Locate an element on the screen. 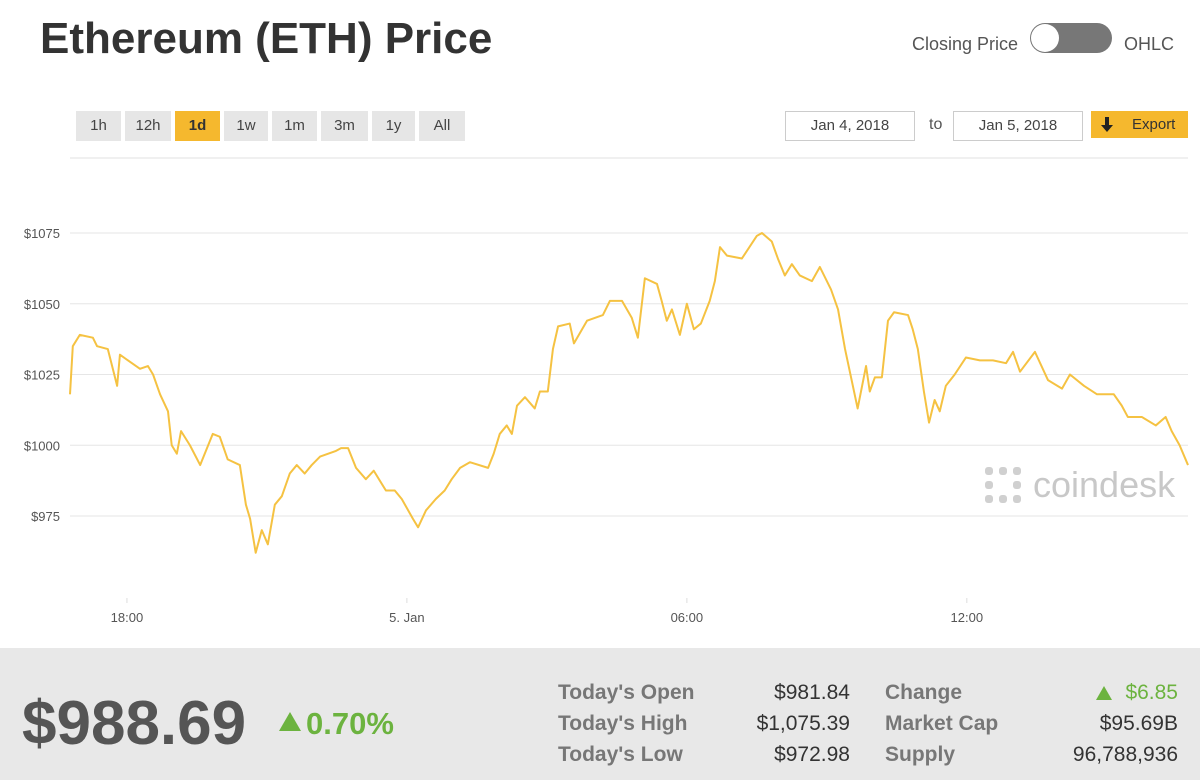 This screenshot has height=780, width=1200. range-button: 12h is located at coordinates (148, 126).